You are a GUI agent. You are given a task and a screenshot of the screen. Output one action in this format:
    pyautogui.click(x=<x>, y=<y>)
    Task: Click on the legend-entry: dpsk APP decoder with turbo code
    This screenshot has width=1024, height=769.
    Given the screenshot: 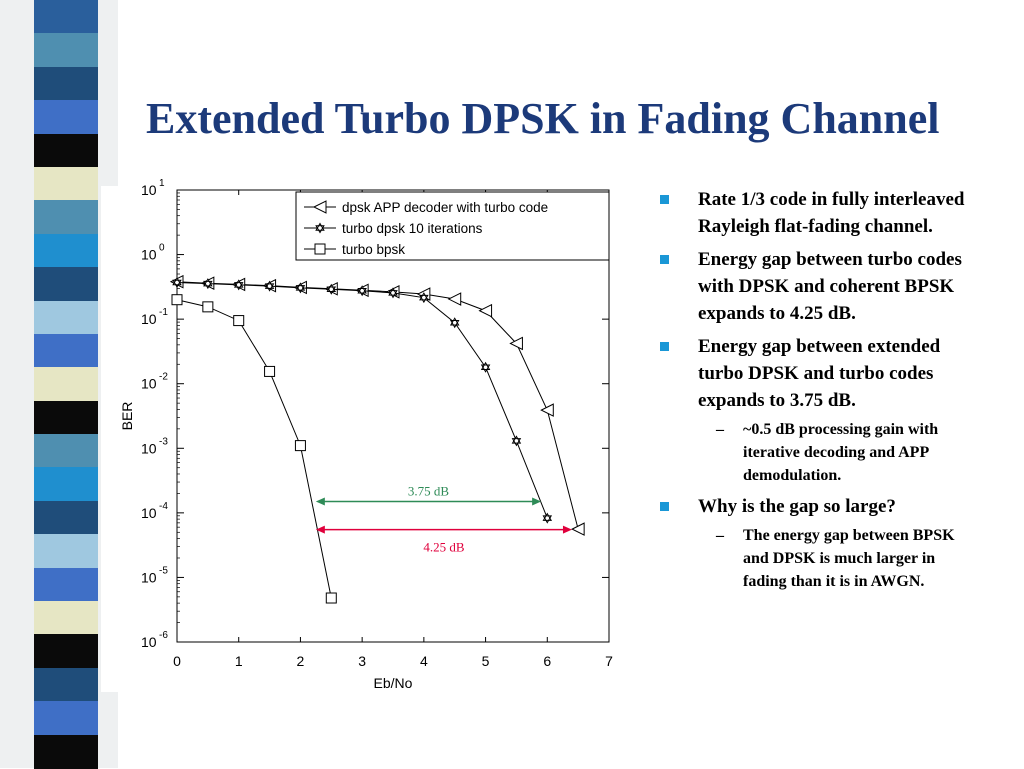 What is the action you would take?
    pyautogui.click(x=445, y=207)
    